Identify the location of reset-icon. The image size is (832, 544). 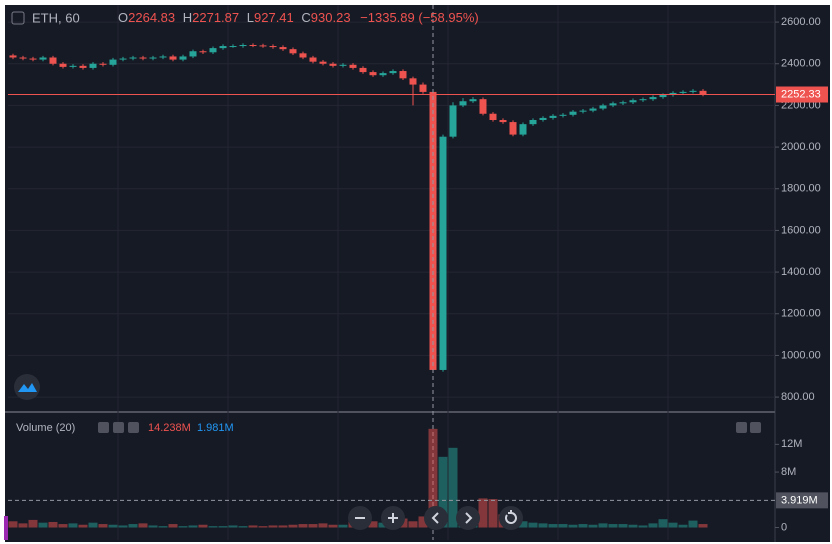
(511, 517).